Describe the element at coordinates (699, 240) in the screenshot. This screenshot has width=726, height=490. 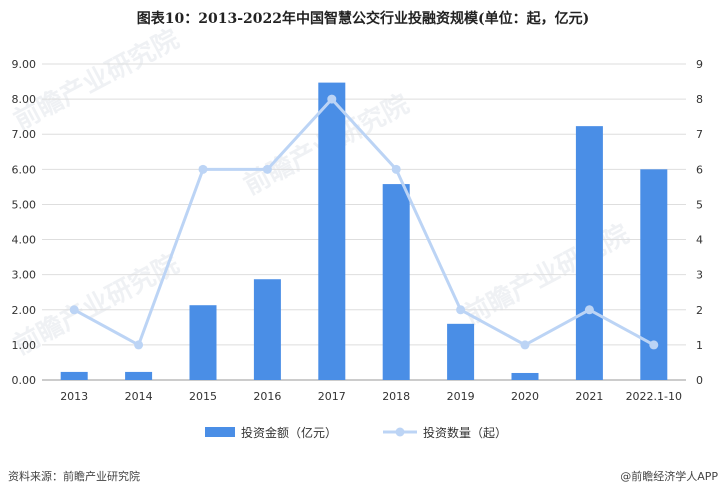
I see `y-right-tick-label: 4` at that location.